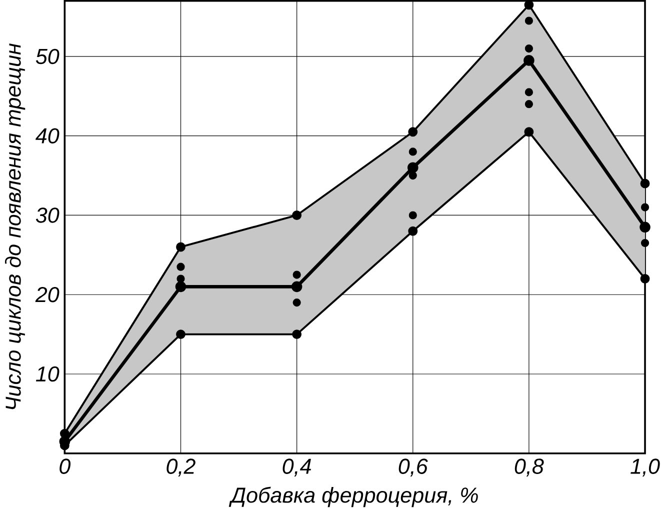 The width and height of the screenshot is (665, 512). What do you see at coordinates (65, 466) in the screenshot?
I see `x-tick-label: 0` at bounding box center [65, 466].